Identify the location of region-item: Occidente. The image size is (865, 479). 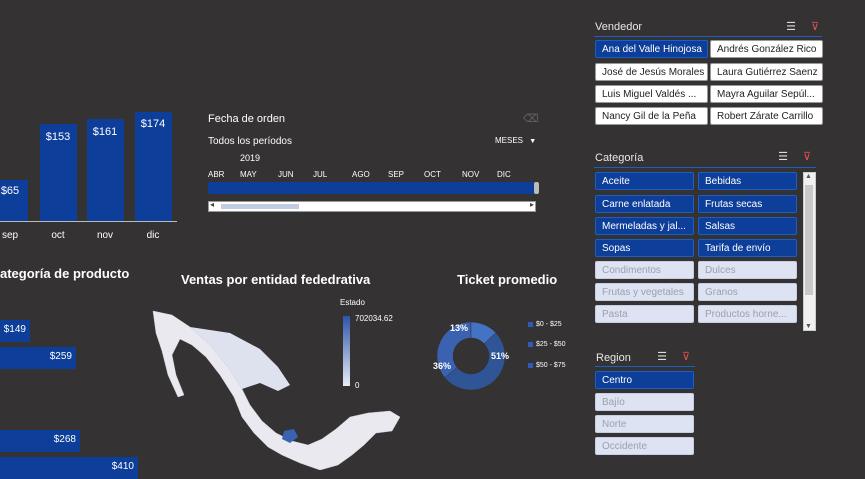
(644, 446).